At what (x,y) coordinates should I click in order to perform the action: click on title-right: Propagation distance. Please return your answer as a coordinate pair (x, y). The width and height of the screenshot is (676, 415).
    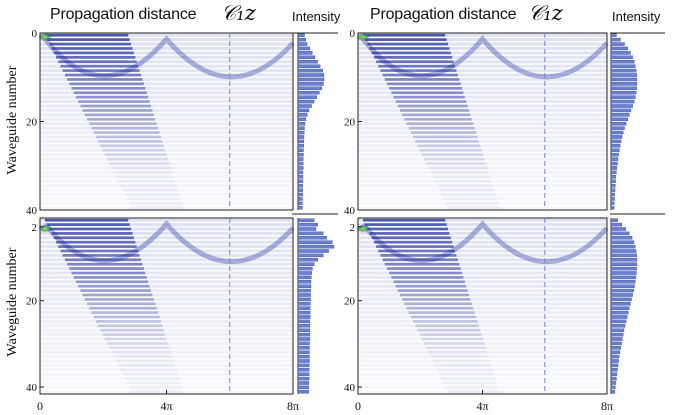
    Looking at the image, I should click on (443, 14).